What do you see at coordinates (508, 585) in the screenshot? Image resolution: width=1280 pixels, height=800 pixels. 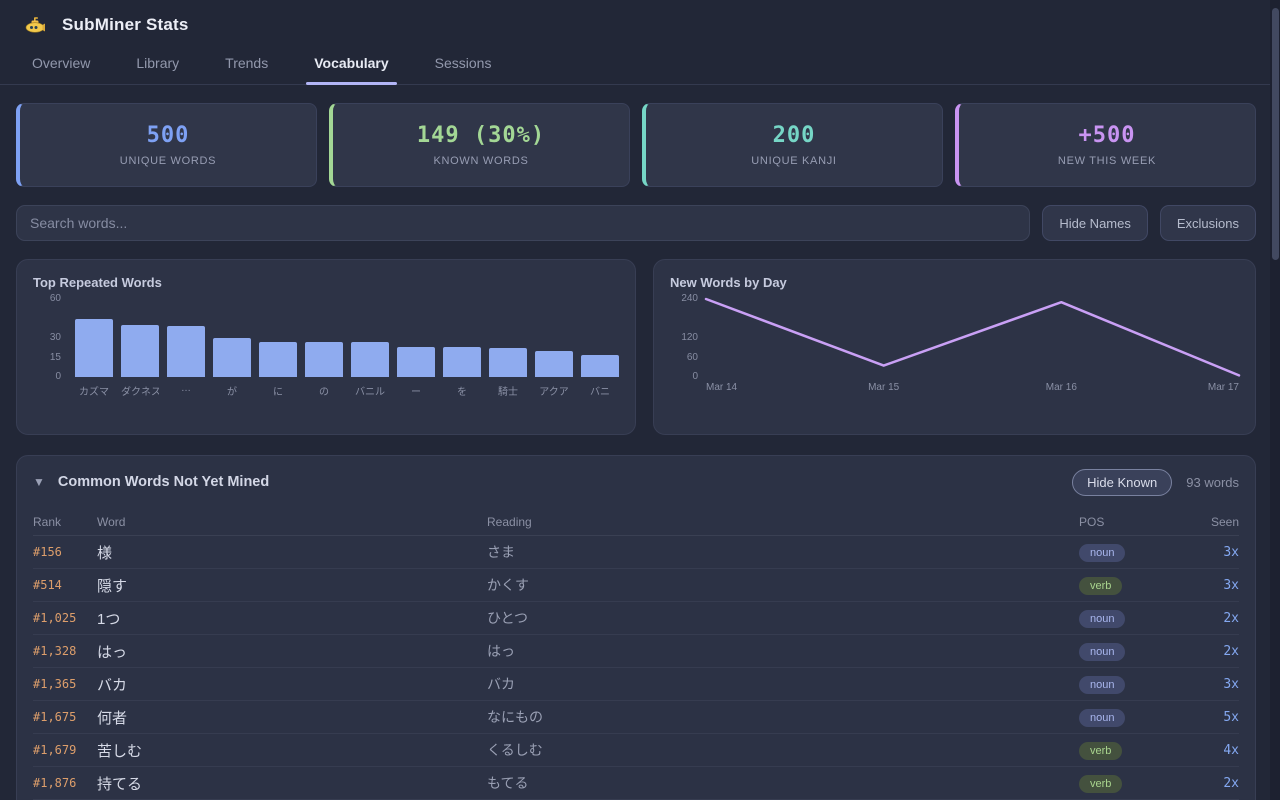 I see `reading-cell: かくす` at bounding box center [508, 585].